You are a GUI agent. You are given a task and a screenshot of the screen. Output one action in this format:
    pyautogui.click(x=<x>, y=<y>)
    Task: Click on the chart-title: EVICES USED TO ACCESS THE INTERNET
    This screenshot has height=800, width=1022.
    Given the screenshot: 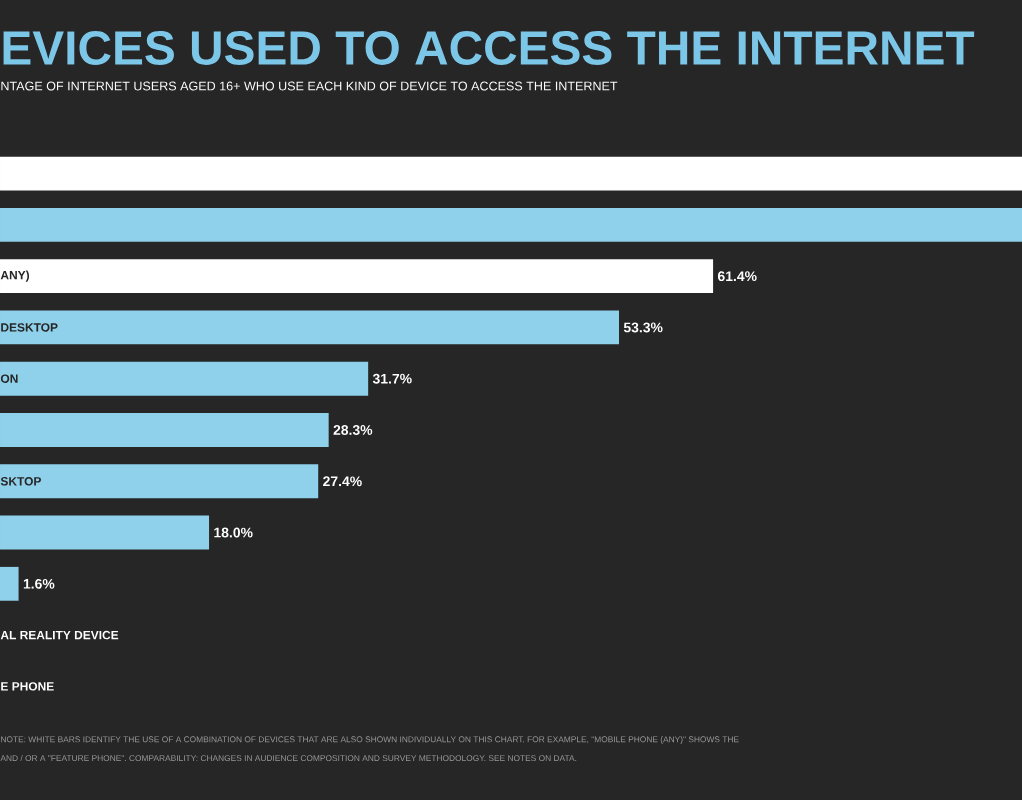 What is the action you would take?
    pyautogui.click(x=489, y=48)
    